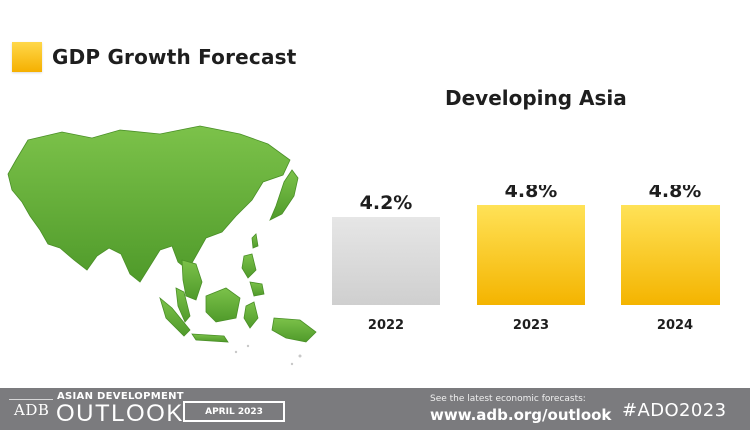 Image resolution: width=750 pixels, height=430 pixels. Describe the element at coordinates (174, 57) in the screenshot. I see `page-title: GDP Growth Forecast` at that location.